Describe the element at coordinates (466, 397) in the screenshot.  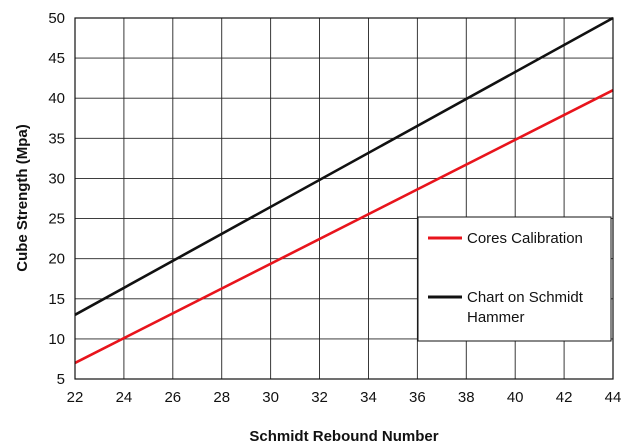
I see `x-tick-label-38: 38` at that location.